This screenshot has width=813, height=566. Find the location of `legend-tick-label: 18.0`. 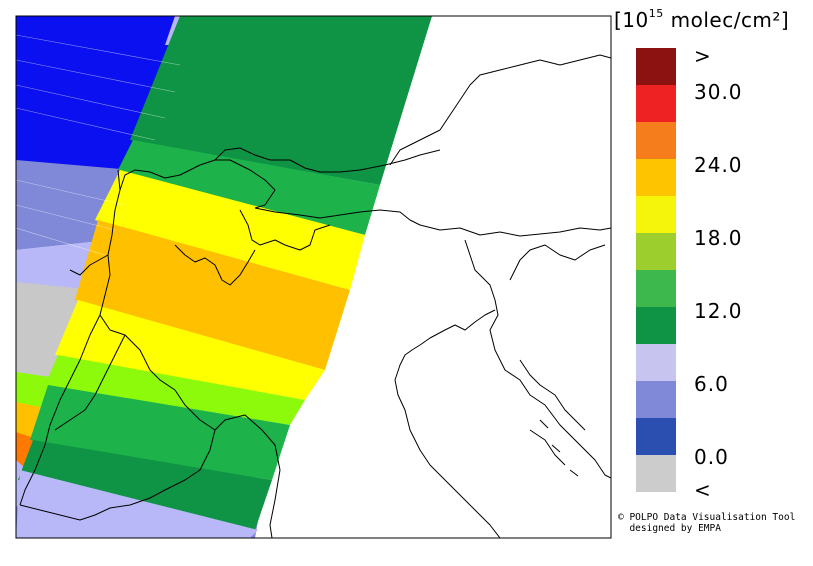

legend-tick-label: 18.0 is located at coordinates (718, 238).